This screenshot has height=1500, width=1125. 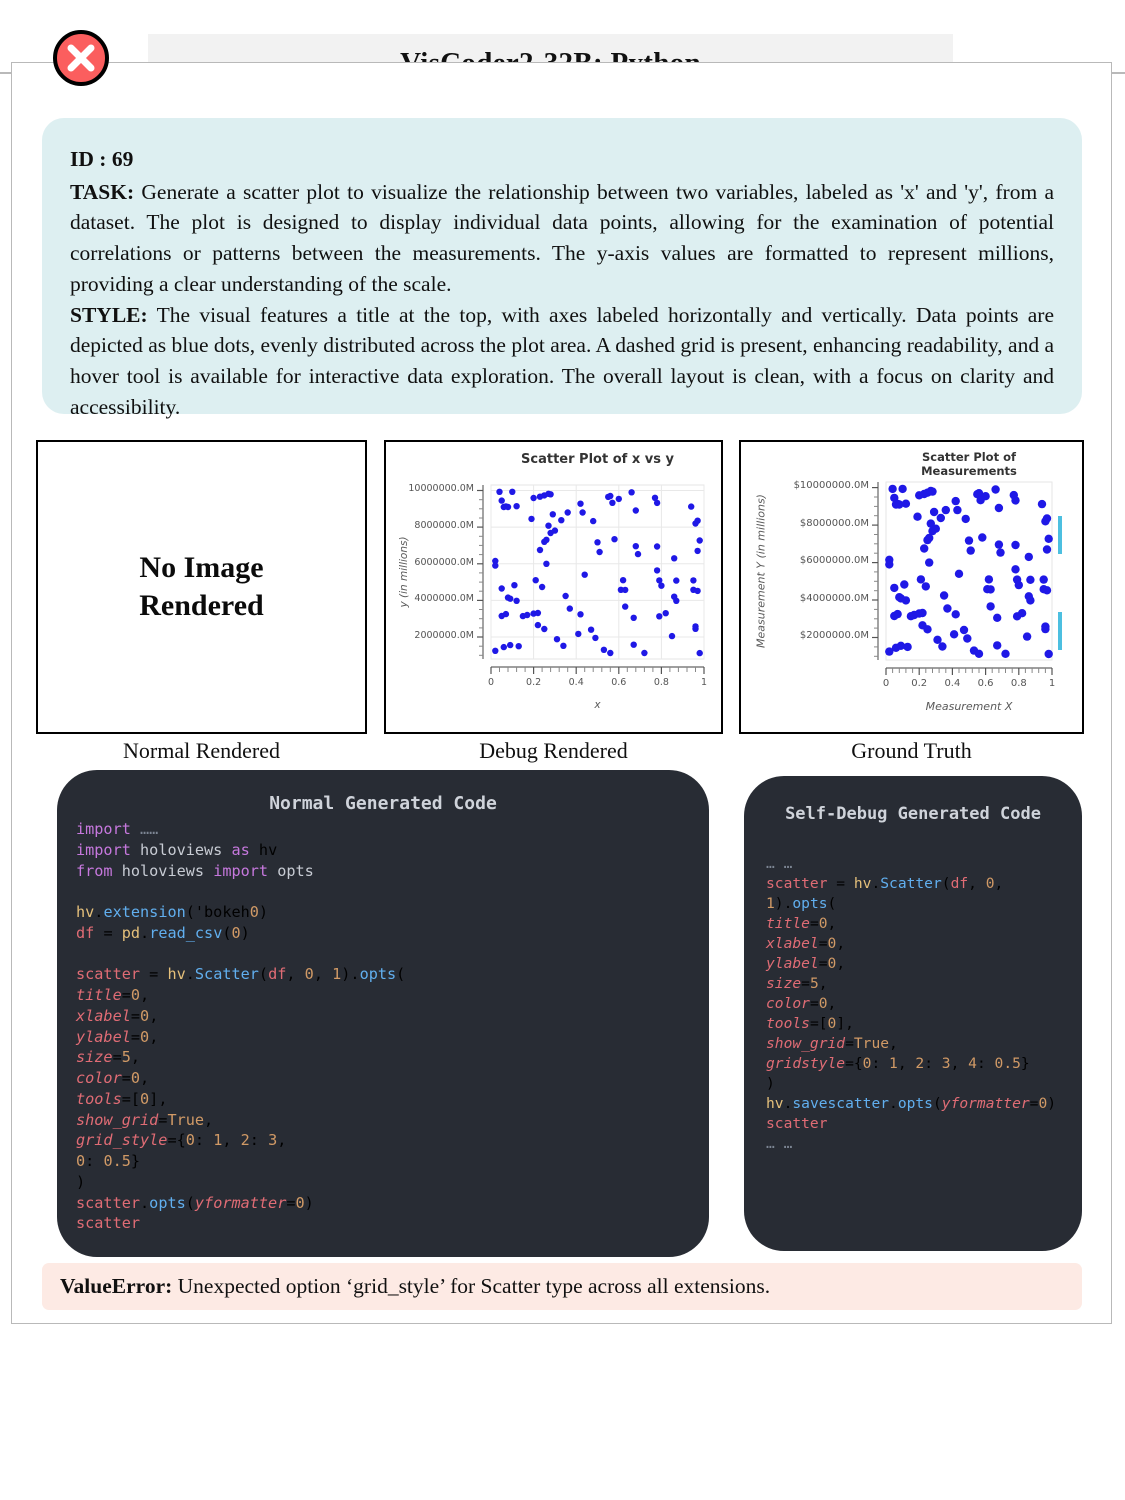 I want to click on no-image-line-1: No Image, so click(x=201, y=567).